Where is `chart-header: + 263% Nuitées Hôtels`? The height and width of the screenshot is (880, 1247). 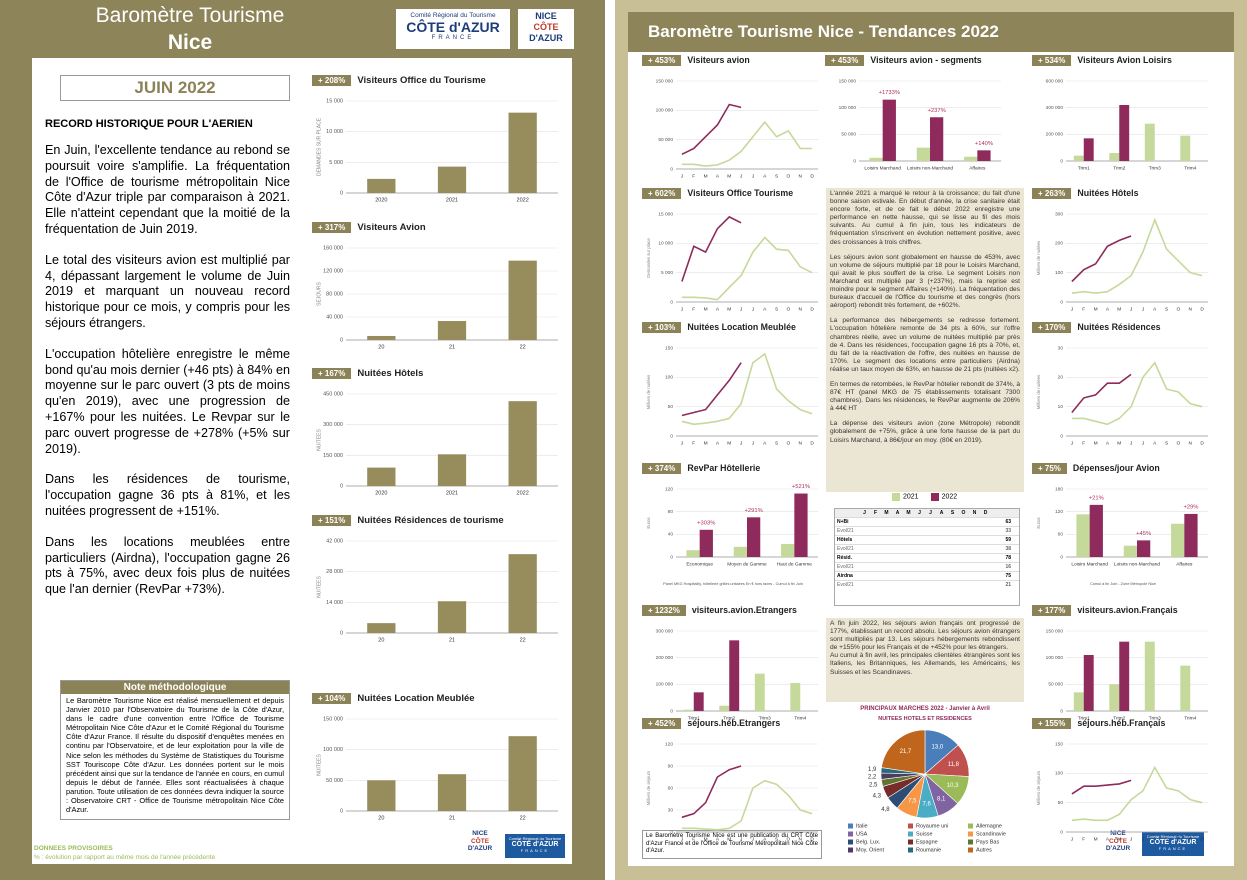
chart-header: + 263% Nuitées Hôtels is located at coordinates (1123, 197).